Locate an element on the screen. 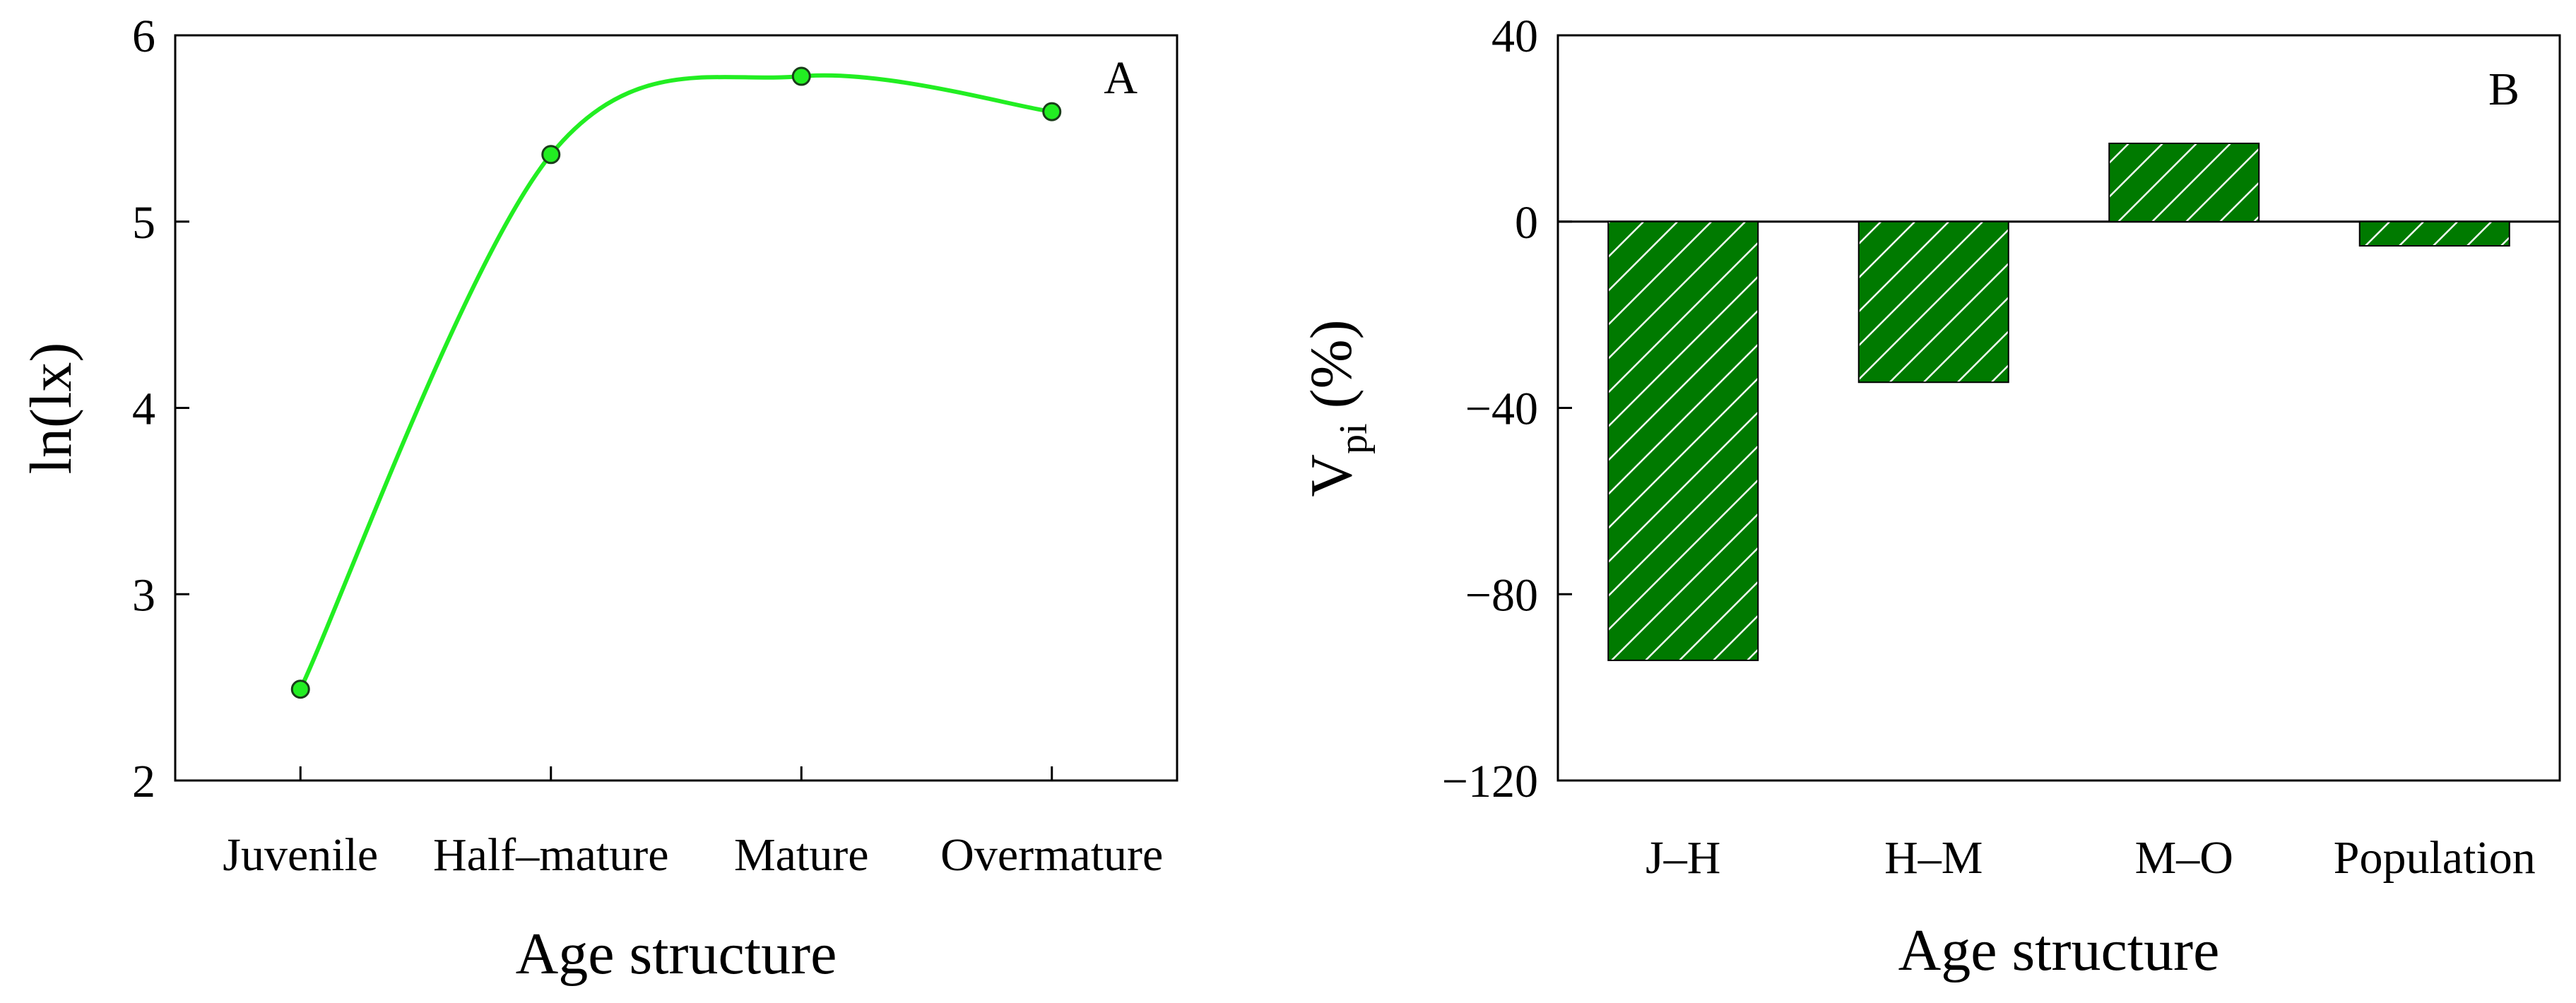  panel-a-x-tick-label: Half–mature is located at coordinates (551, 855).